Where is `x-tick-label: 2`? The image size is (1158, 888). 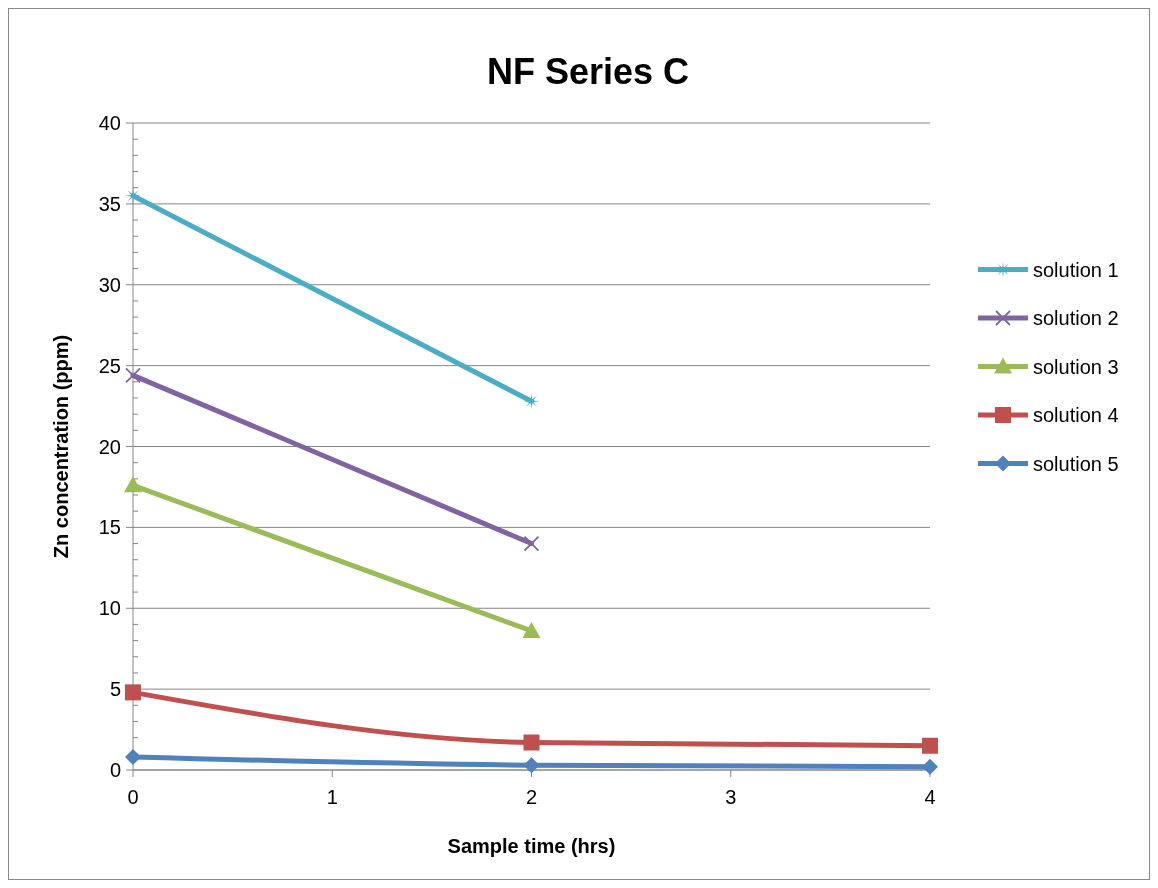 x-tick-label: 2 is located at coordinates (531, 797).